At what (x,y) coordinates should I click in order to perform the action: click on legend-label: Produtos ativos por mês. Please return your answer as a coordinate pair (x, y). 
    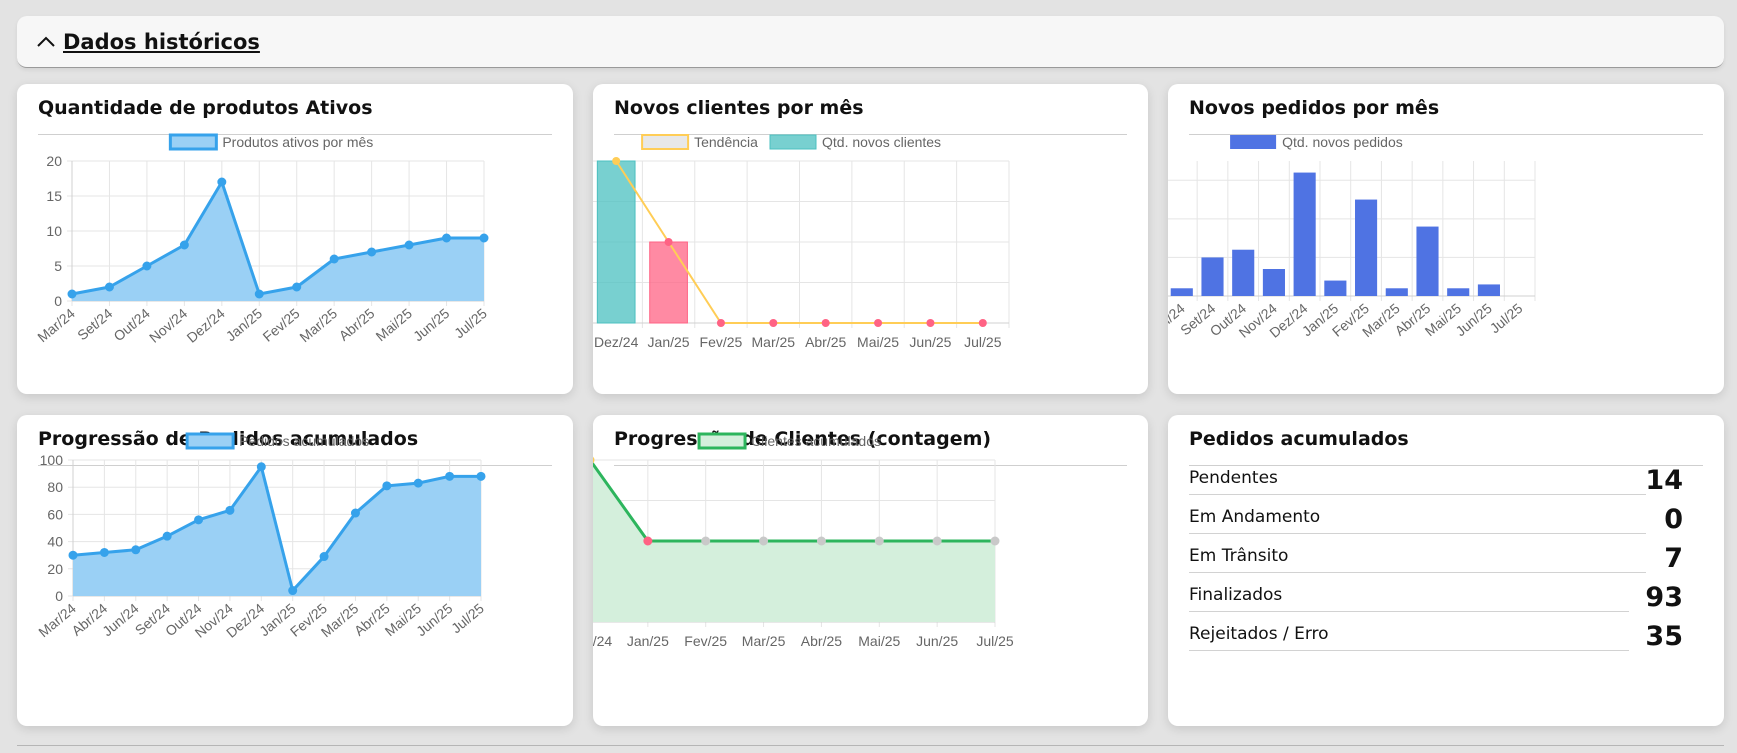
    Looking at the image, I should click on (297, 142).